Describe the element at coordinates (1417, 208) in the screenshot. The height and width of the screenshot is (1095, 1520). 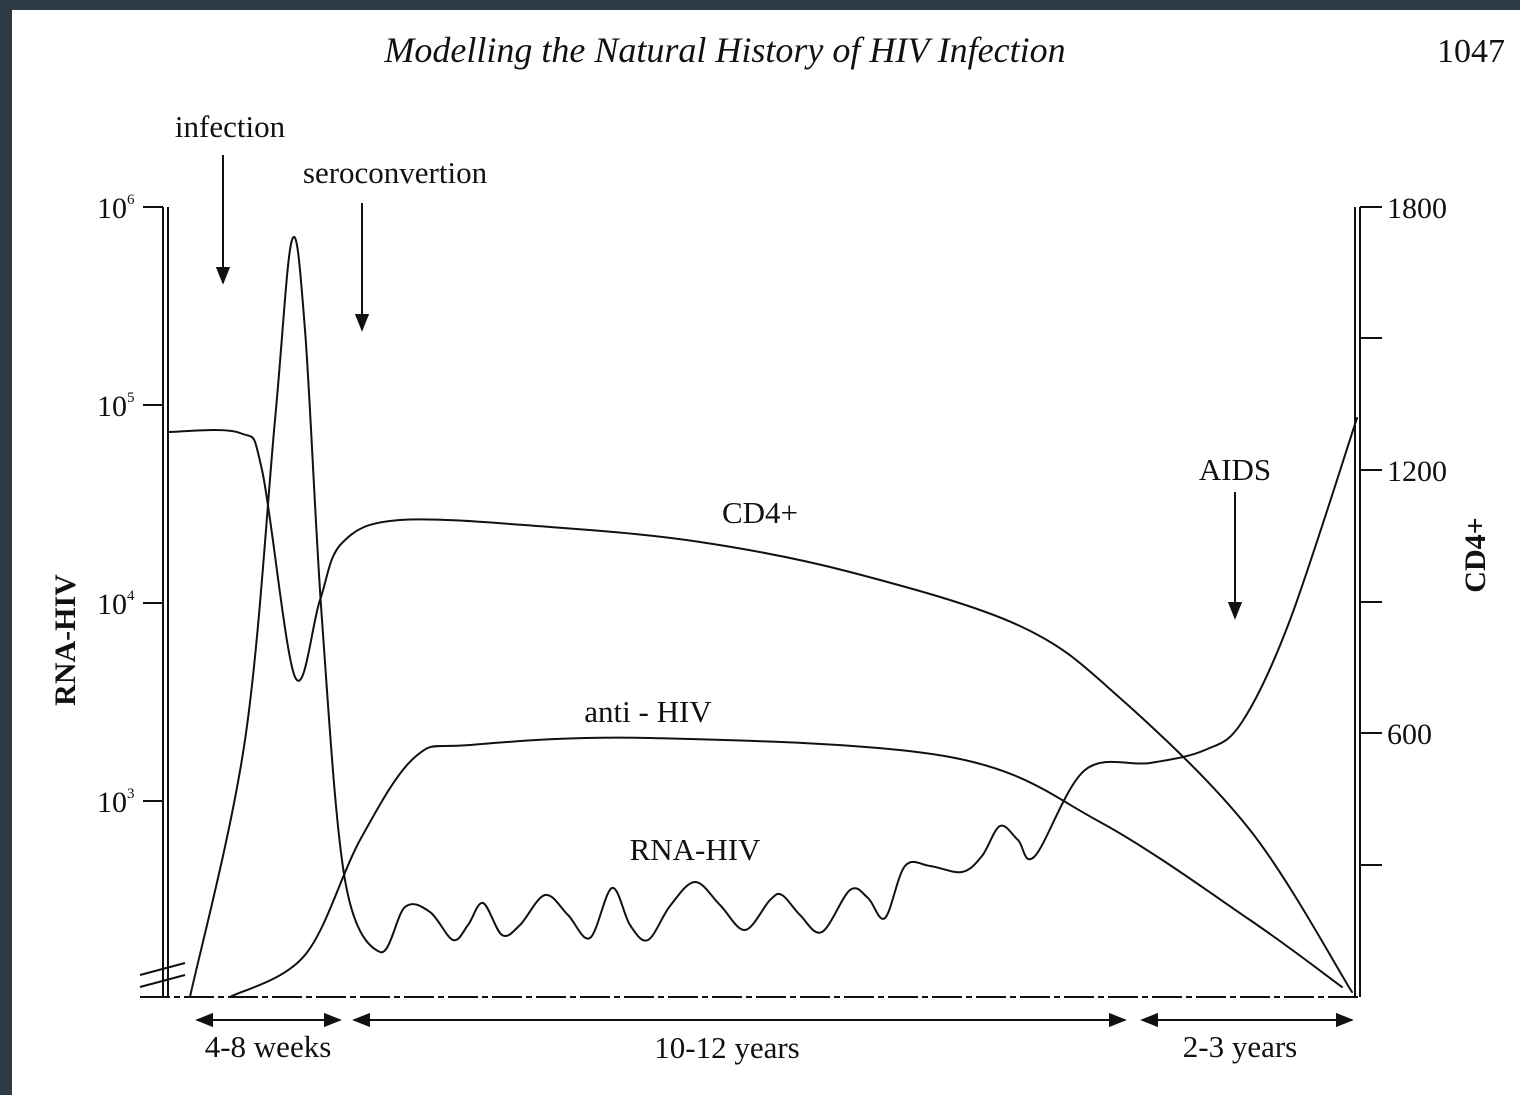
I see `right-tick-label: 1800` at that location.